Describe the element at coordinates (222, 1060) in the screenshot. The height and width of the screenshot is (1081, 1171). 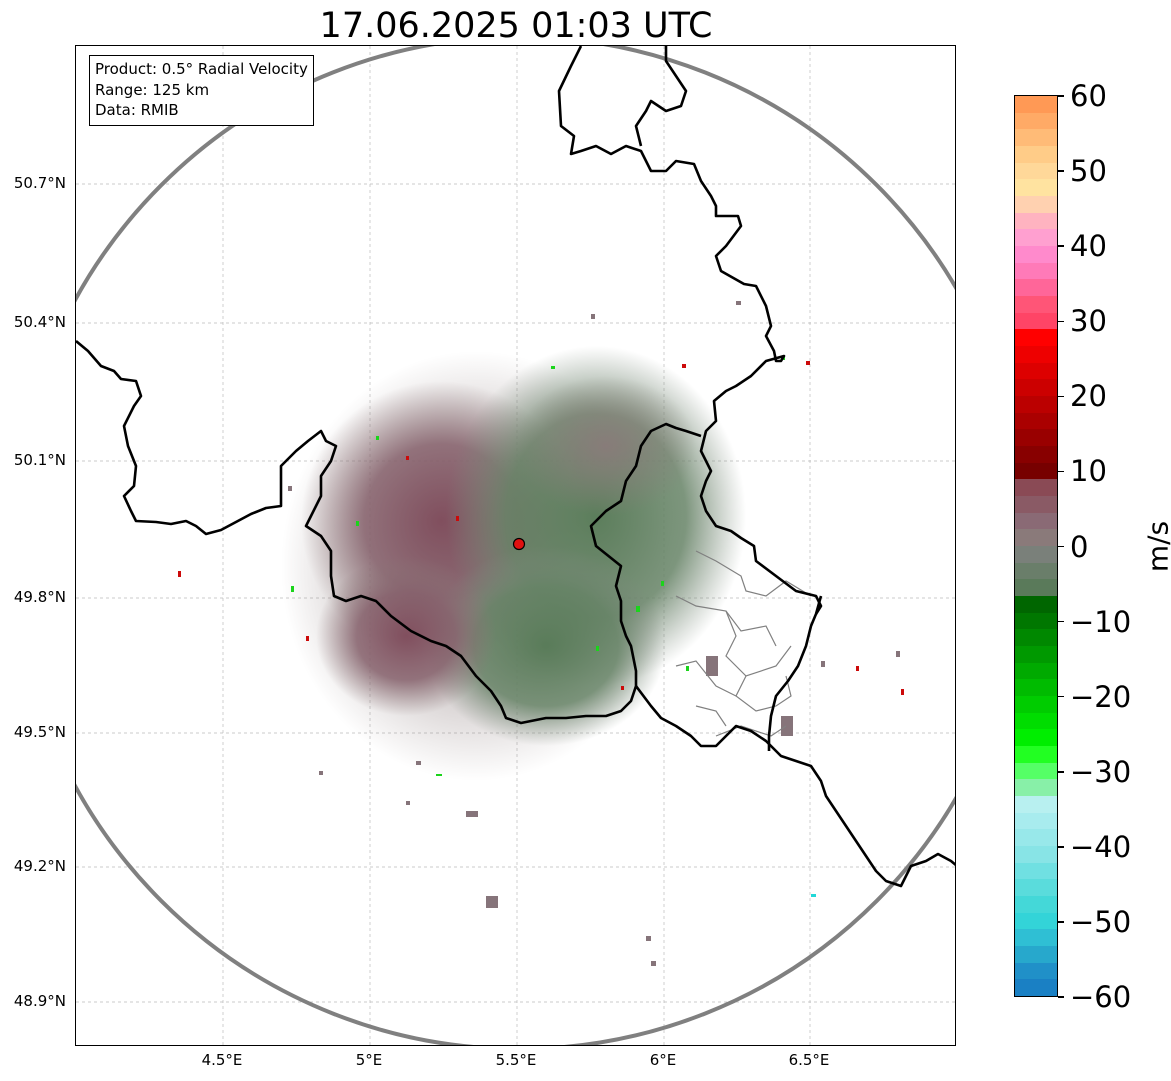
I see `lon-label-4-5: 4.5°E` at that location.